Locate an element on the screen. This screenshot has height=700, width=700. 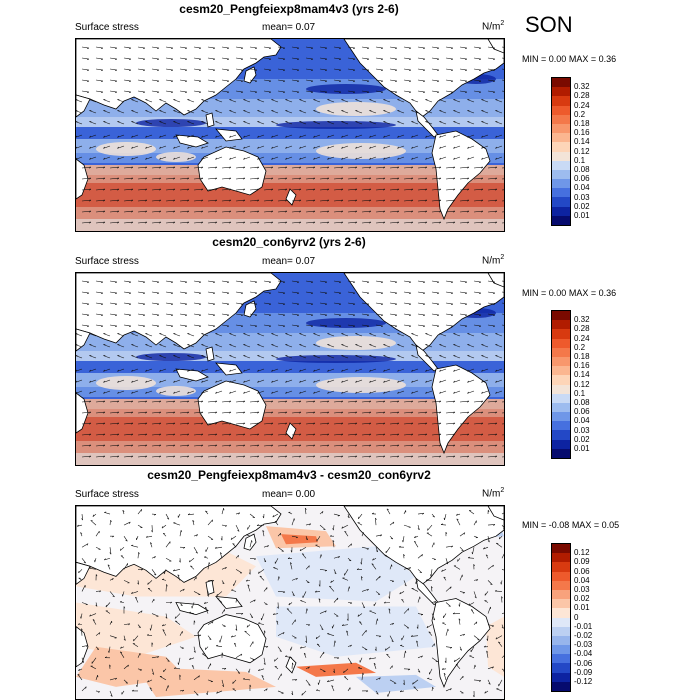
colorbar-tick-label: 0.16 is located at coordinates (582, 133).